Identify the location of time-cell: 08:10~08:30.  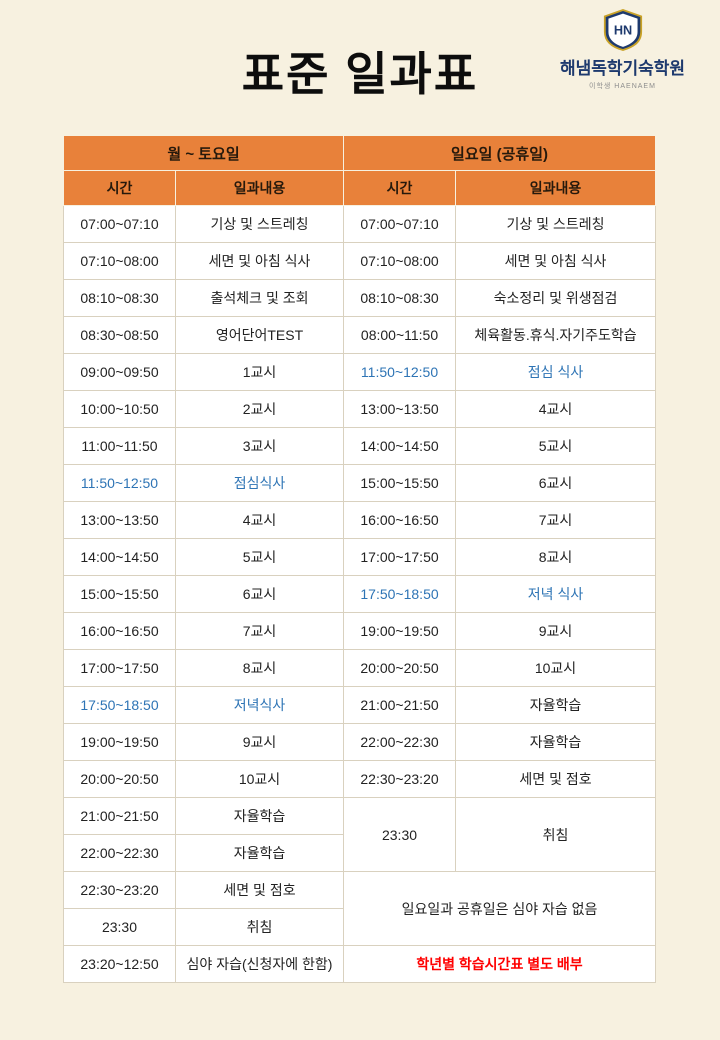
(400, 298).